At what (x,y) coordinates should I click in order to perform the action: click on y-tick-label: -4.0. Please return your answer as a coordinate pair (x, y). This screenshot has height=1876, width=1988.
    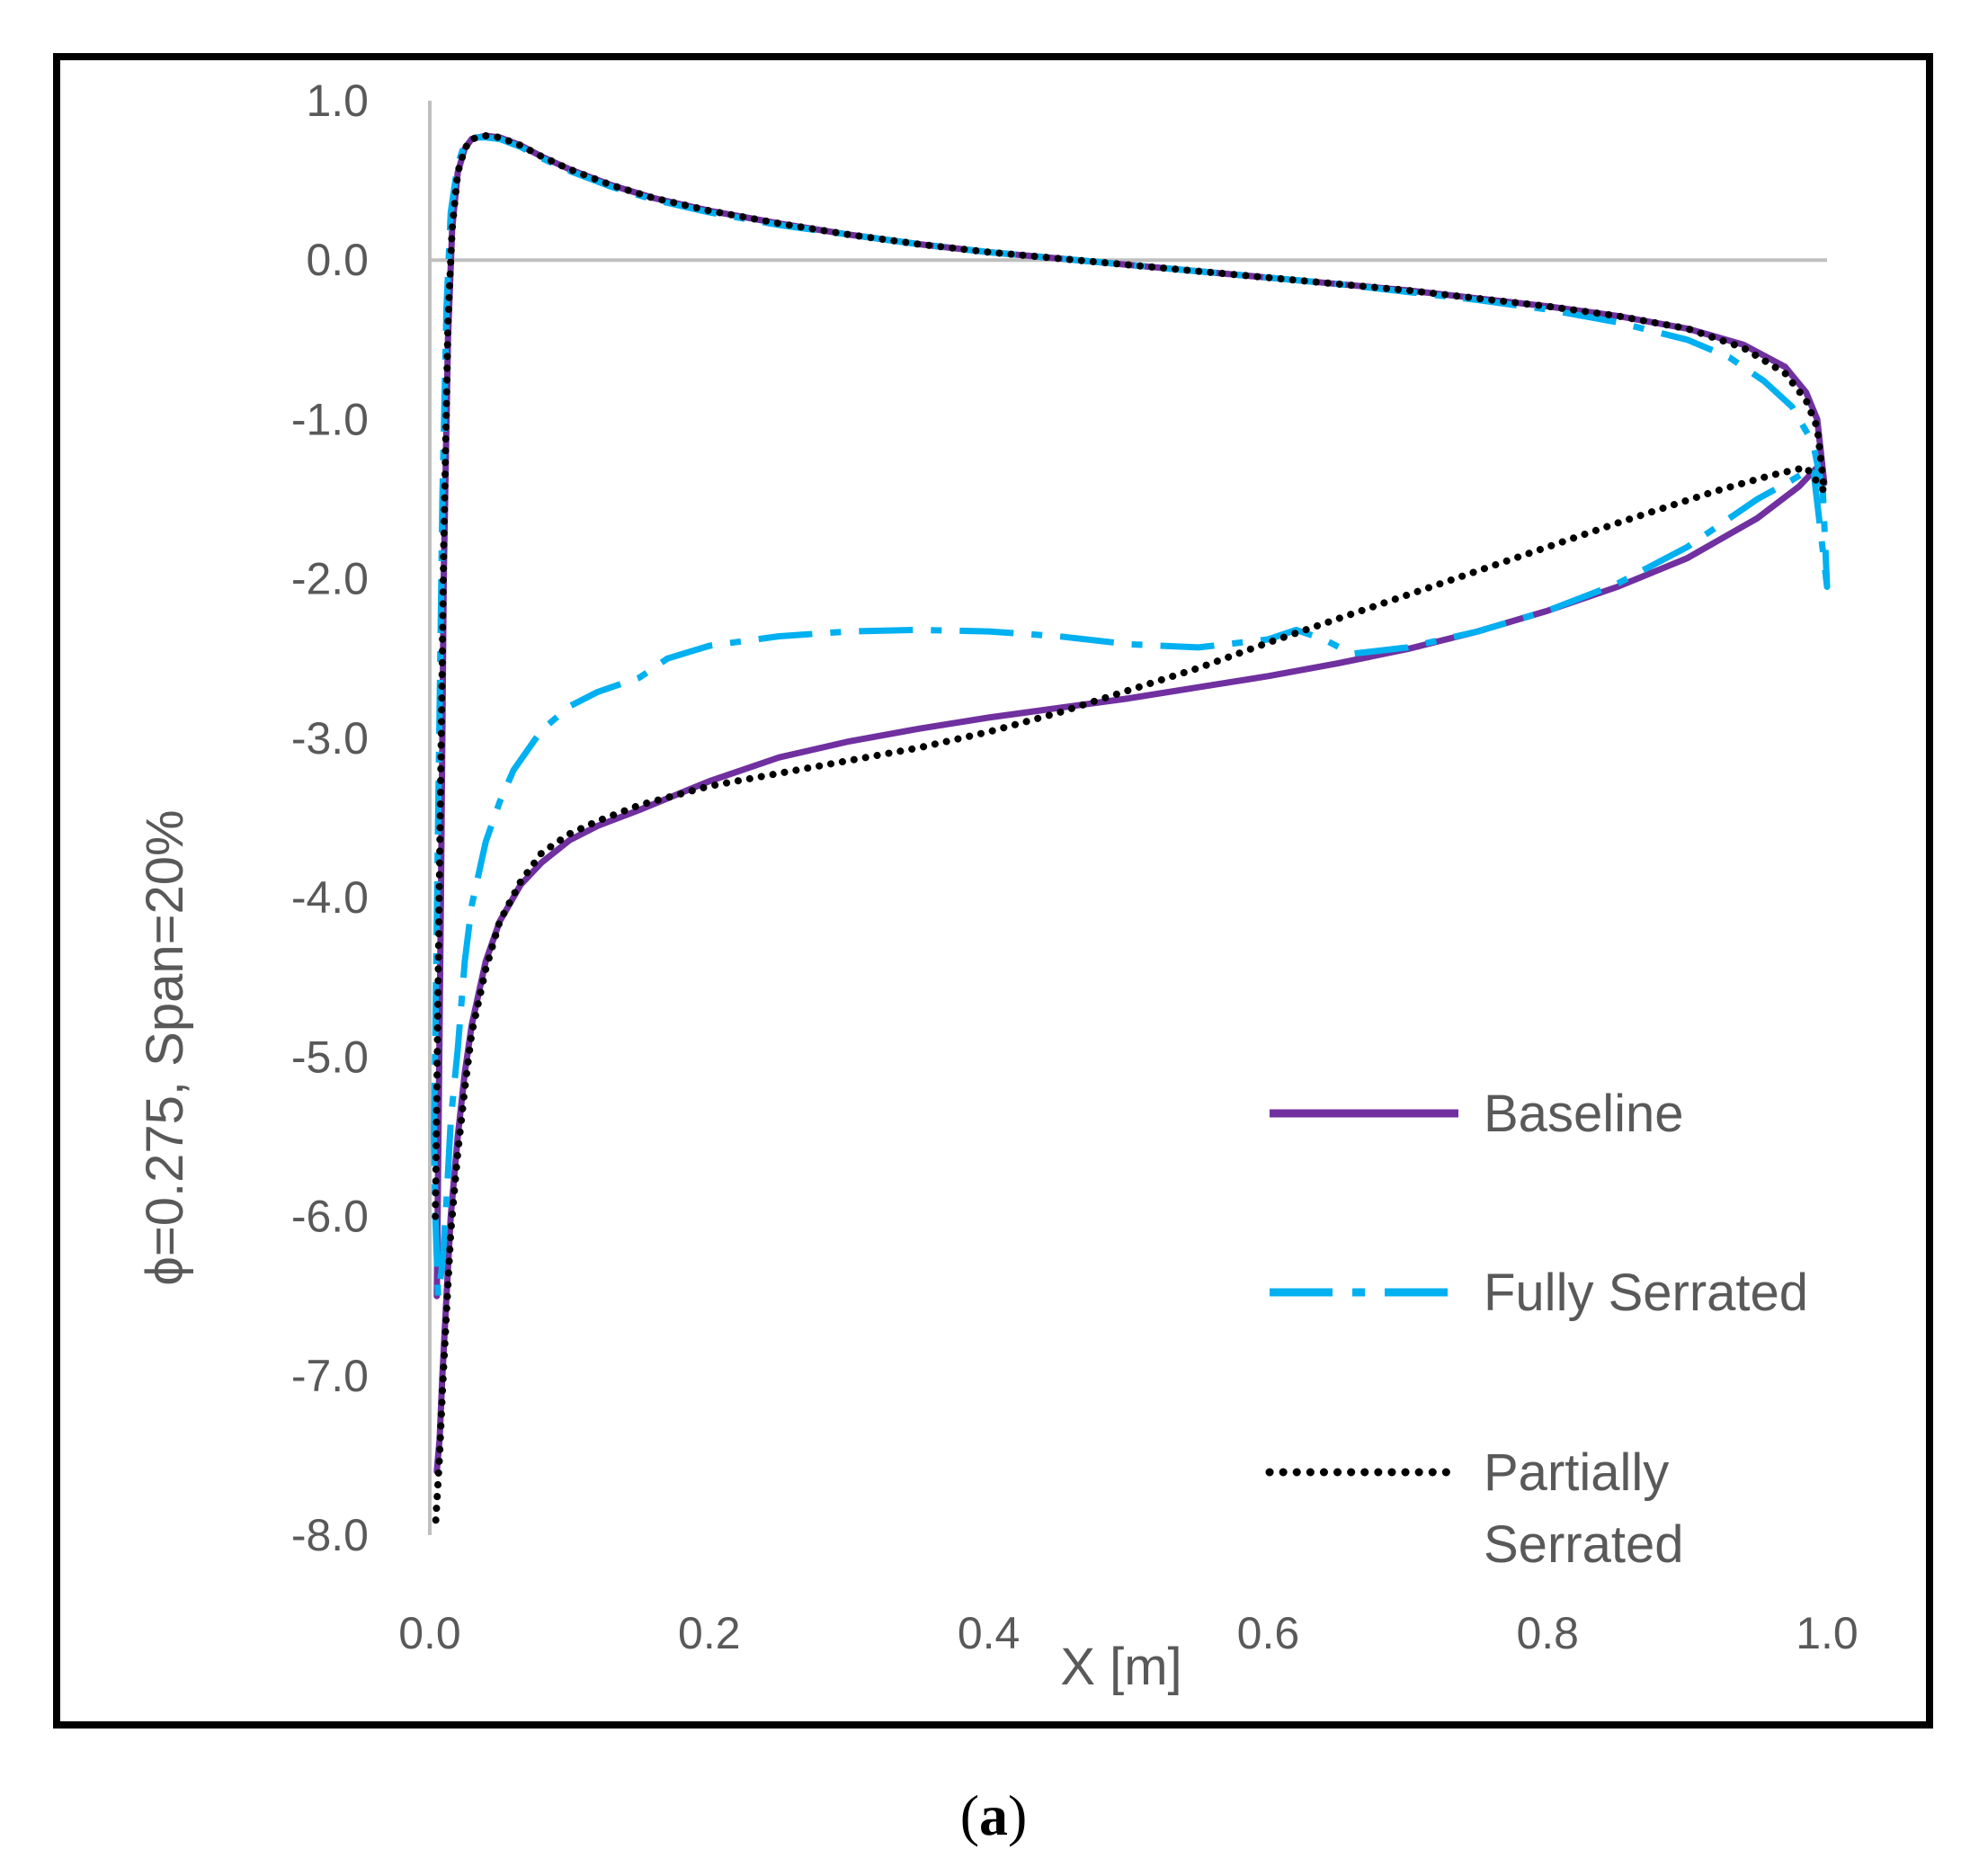
    Looking at the image, I should click on (330, 897).